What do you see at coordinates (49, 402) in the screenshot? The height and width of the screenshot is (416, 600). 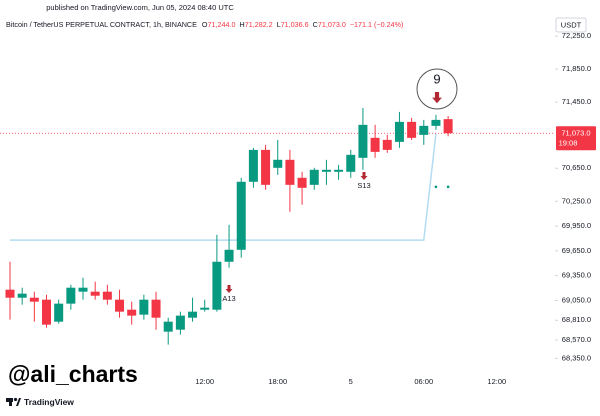 I see `brand: TradingView` at bounding box center [49, 402].